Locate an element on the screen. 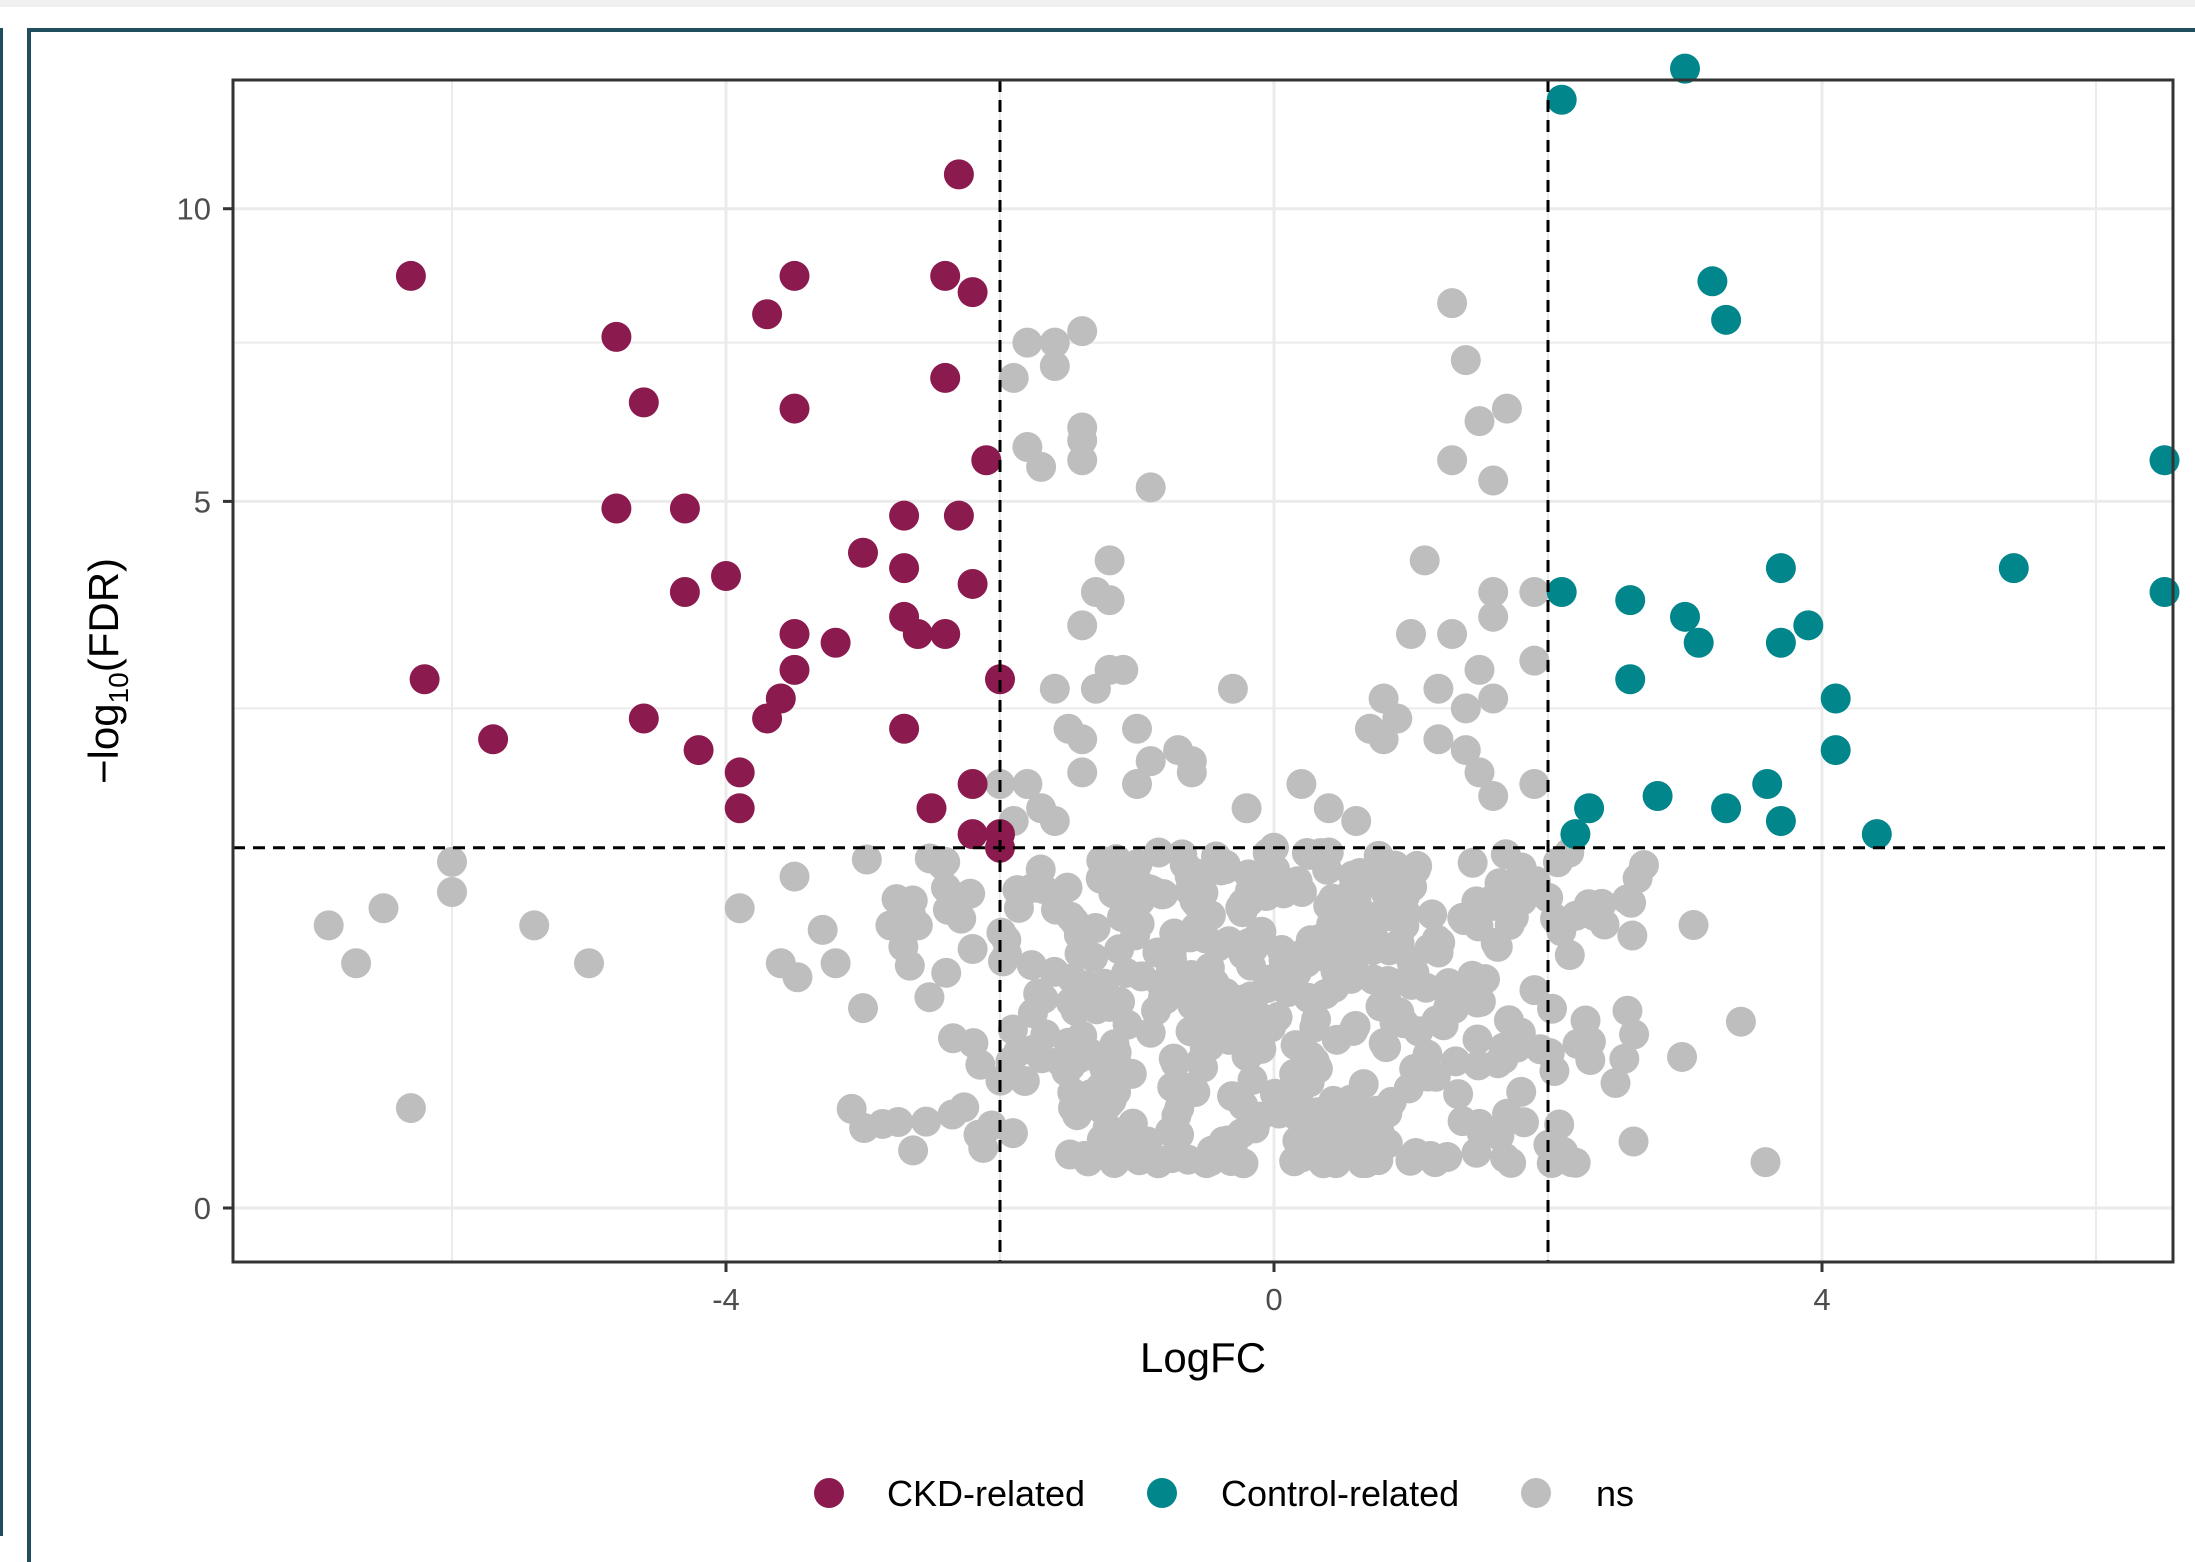 This screenshot has height=1562, width=2195. y-axis-title-suffix: (FDR) is located at coordinates (103, 615).